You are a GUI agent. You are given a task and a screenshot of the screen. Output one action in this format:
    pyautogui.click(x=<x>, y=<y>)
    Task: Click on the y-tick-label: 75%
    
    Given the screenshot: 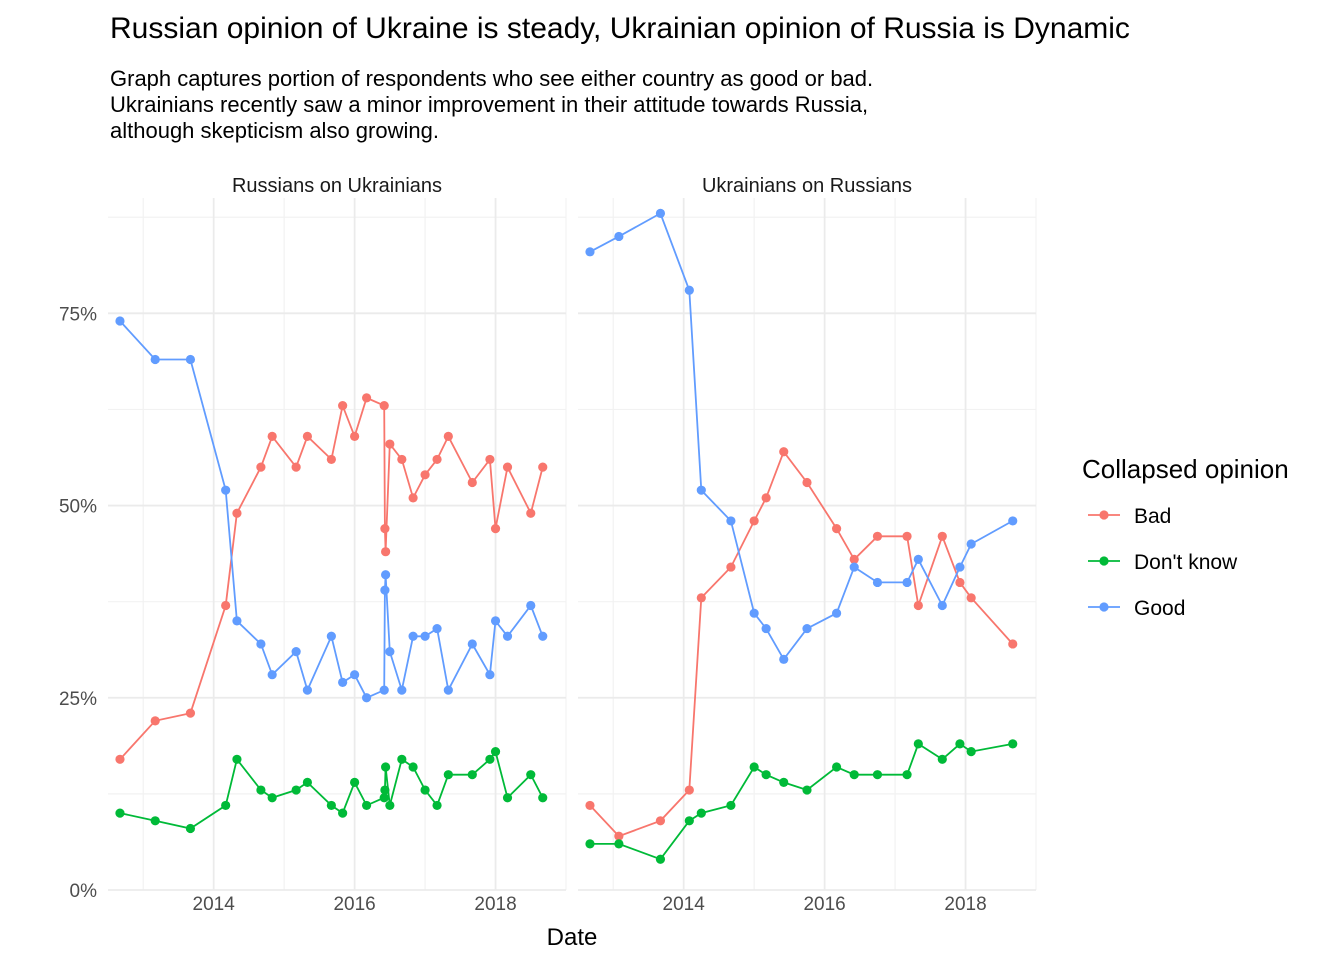 What is the action you would take?
    pyautogui.click(x=78, y=314)
    